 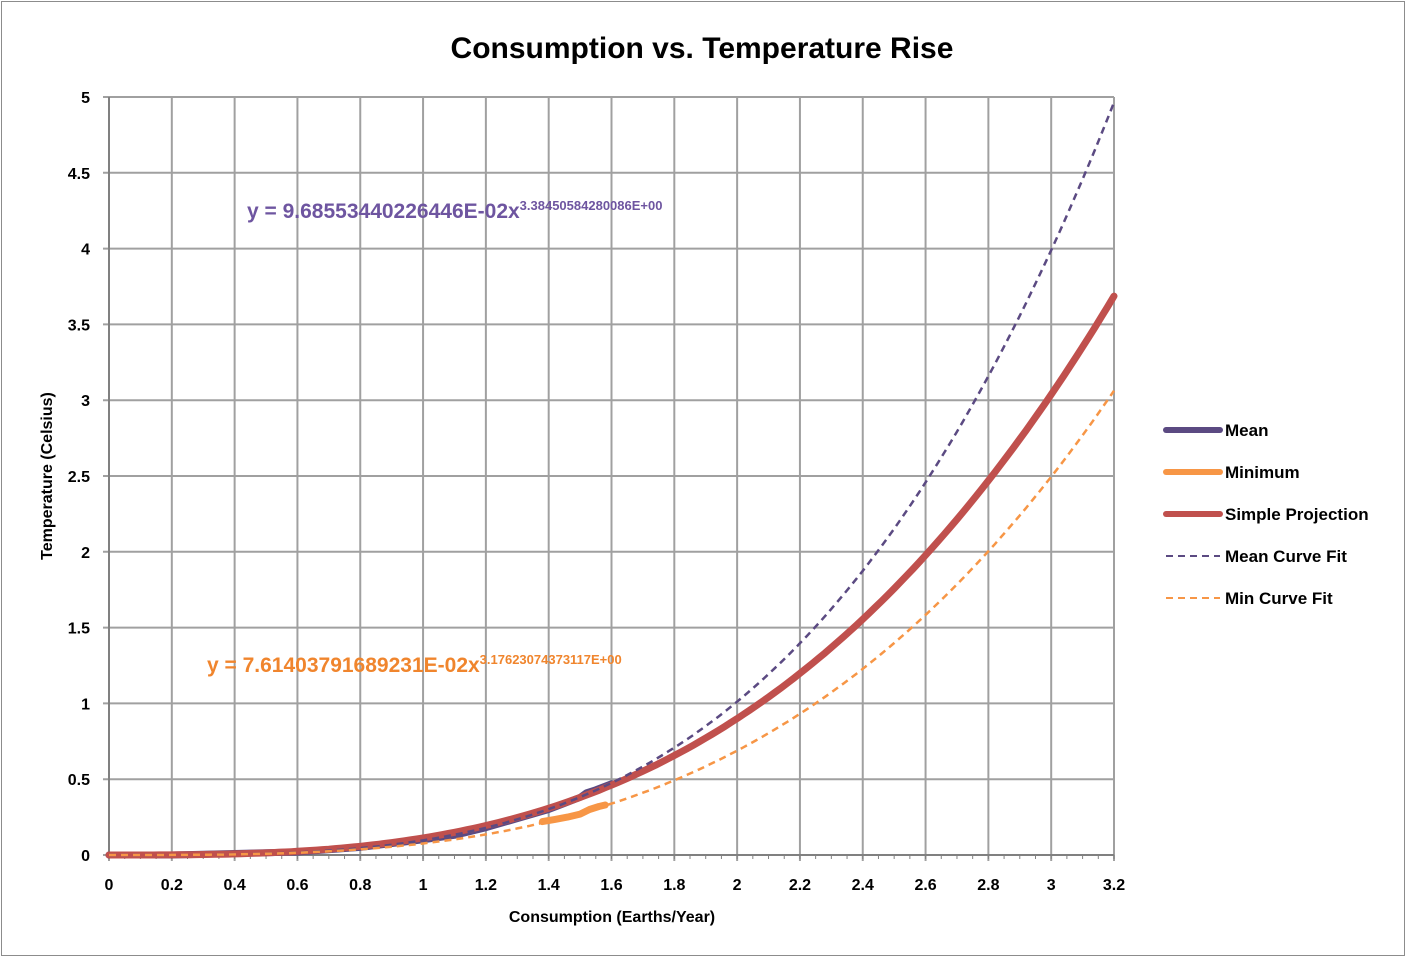 I want to click on y-tick-label: 4.5, so click(x=79, y=174).